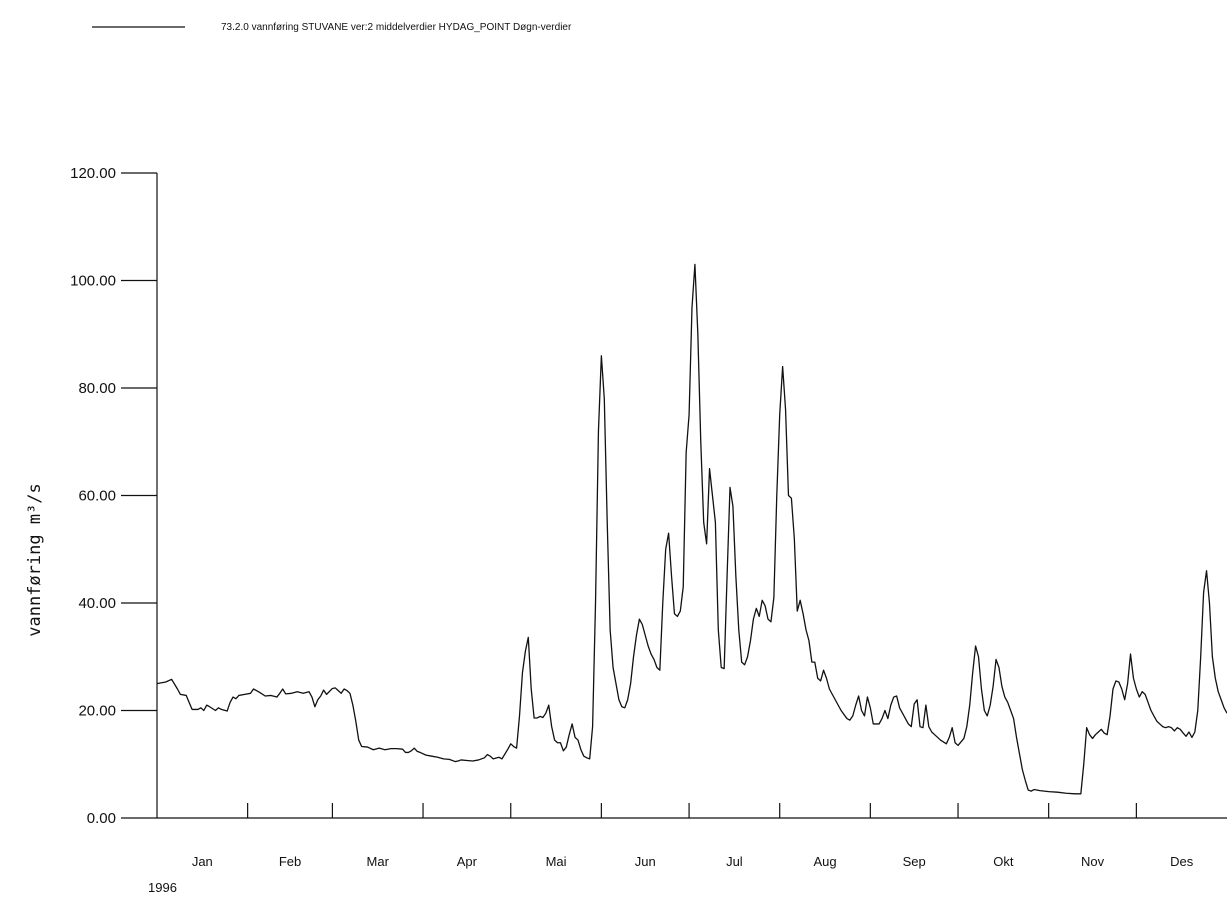  I want to click on y-axis-ticks: 0.00 20.00 40.00 60.00 80.00 100.00 120.00, so click(113, 496).